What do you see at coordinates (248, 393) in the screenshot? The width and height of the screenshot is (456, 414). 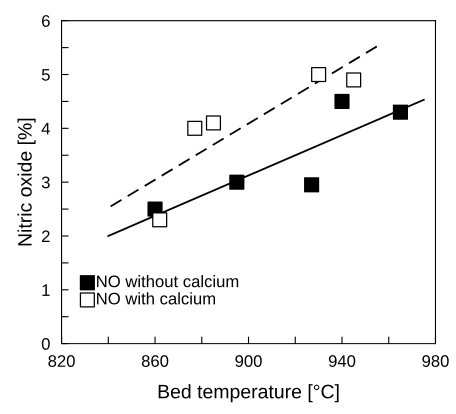 I see `x-axis-title: Bed temperature [°C]` at bounding box center [248, 393].